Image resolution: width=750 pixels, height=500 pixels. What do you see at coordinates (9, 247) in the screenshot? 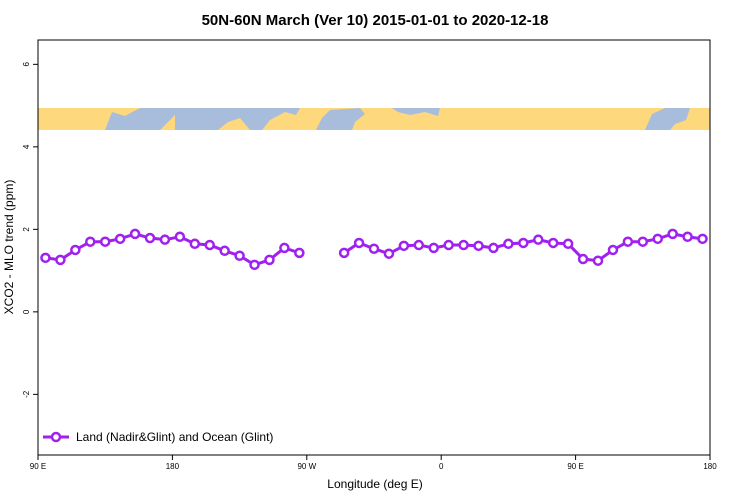
I see `y-axis-label: XCO2 - MLO trend (ppm)` at bounding box center [9, 247].